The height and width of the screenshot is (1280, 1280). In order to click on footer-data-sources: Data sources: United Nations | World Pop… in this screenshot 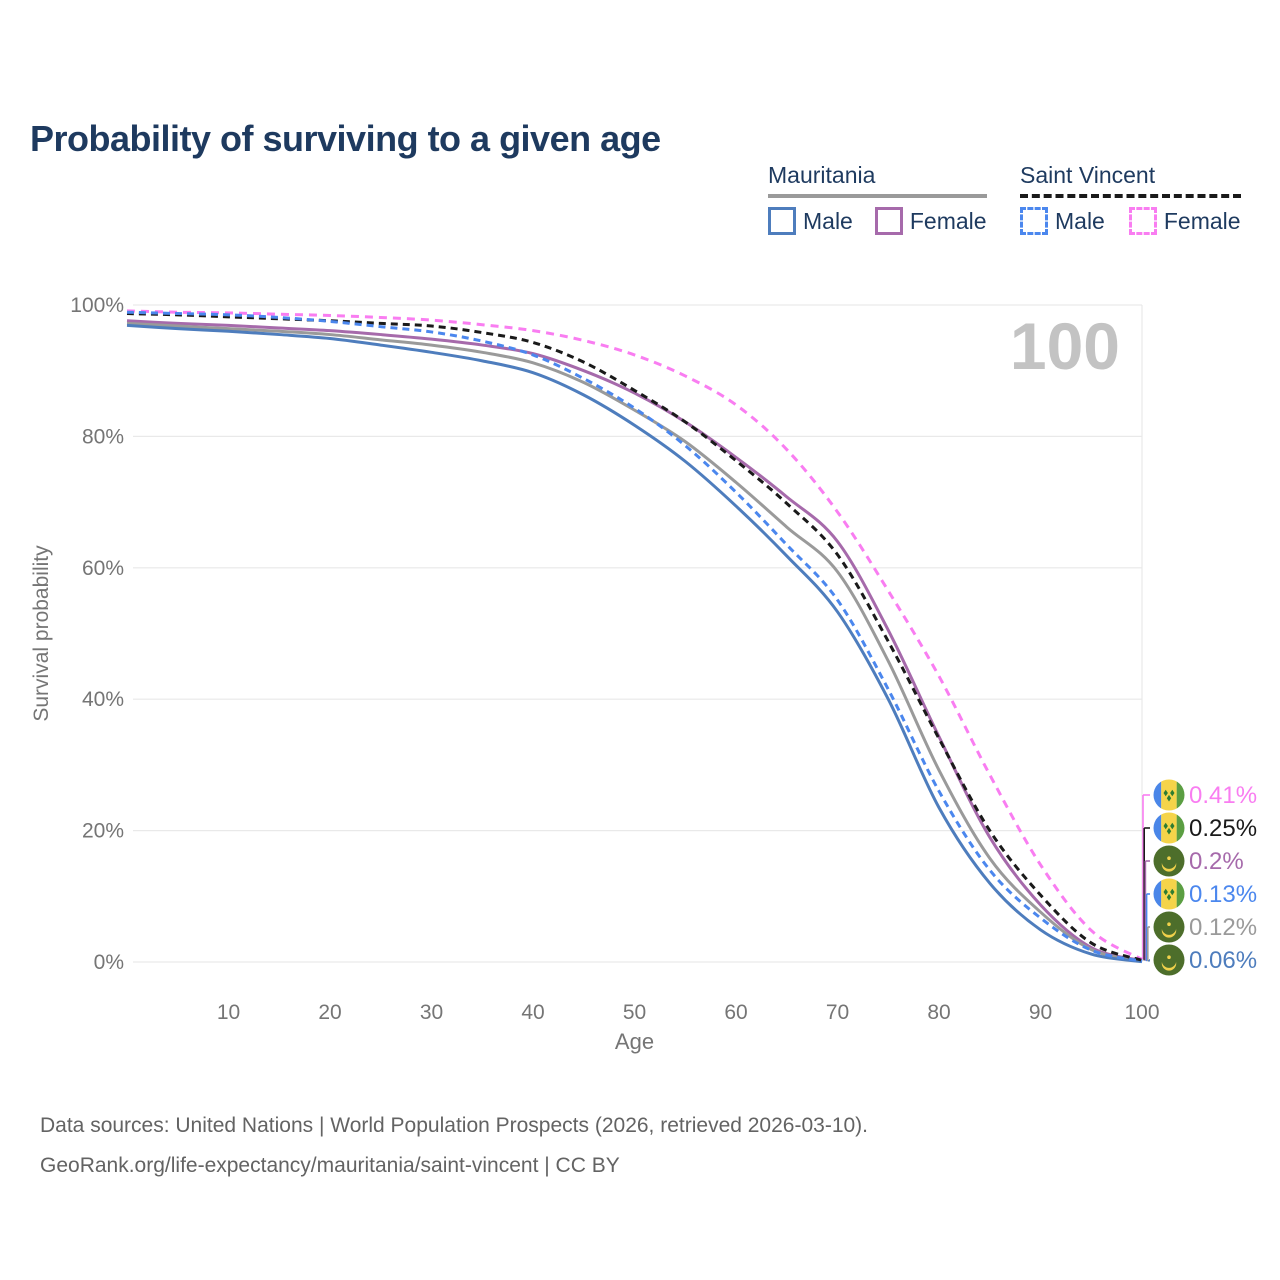, I will do `click(454, 1125)`.